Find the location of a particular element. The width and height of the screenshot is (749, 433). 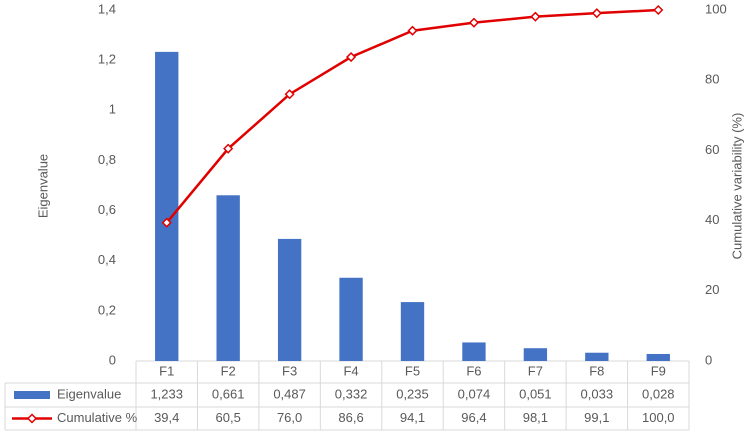

y-tick-label: 0,4 is located at coordinates (107, 259).